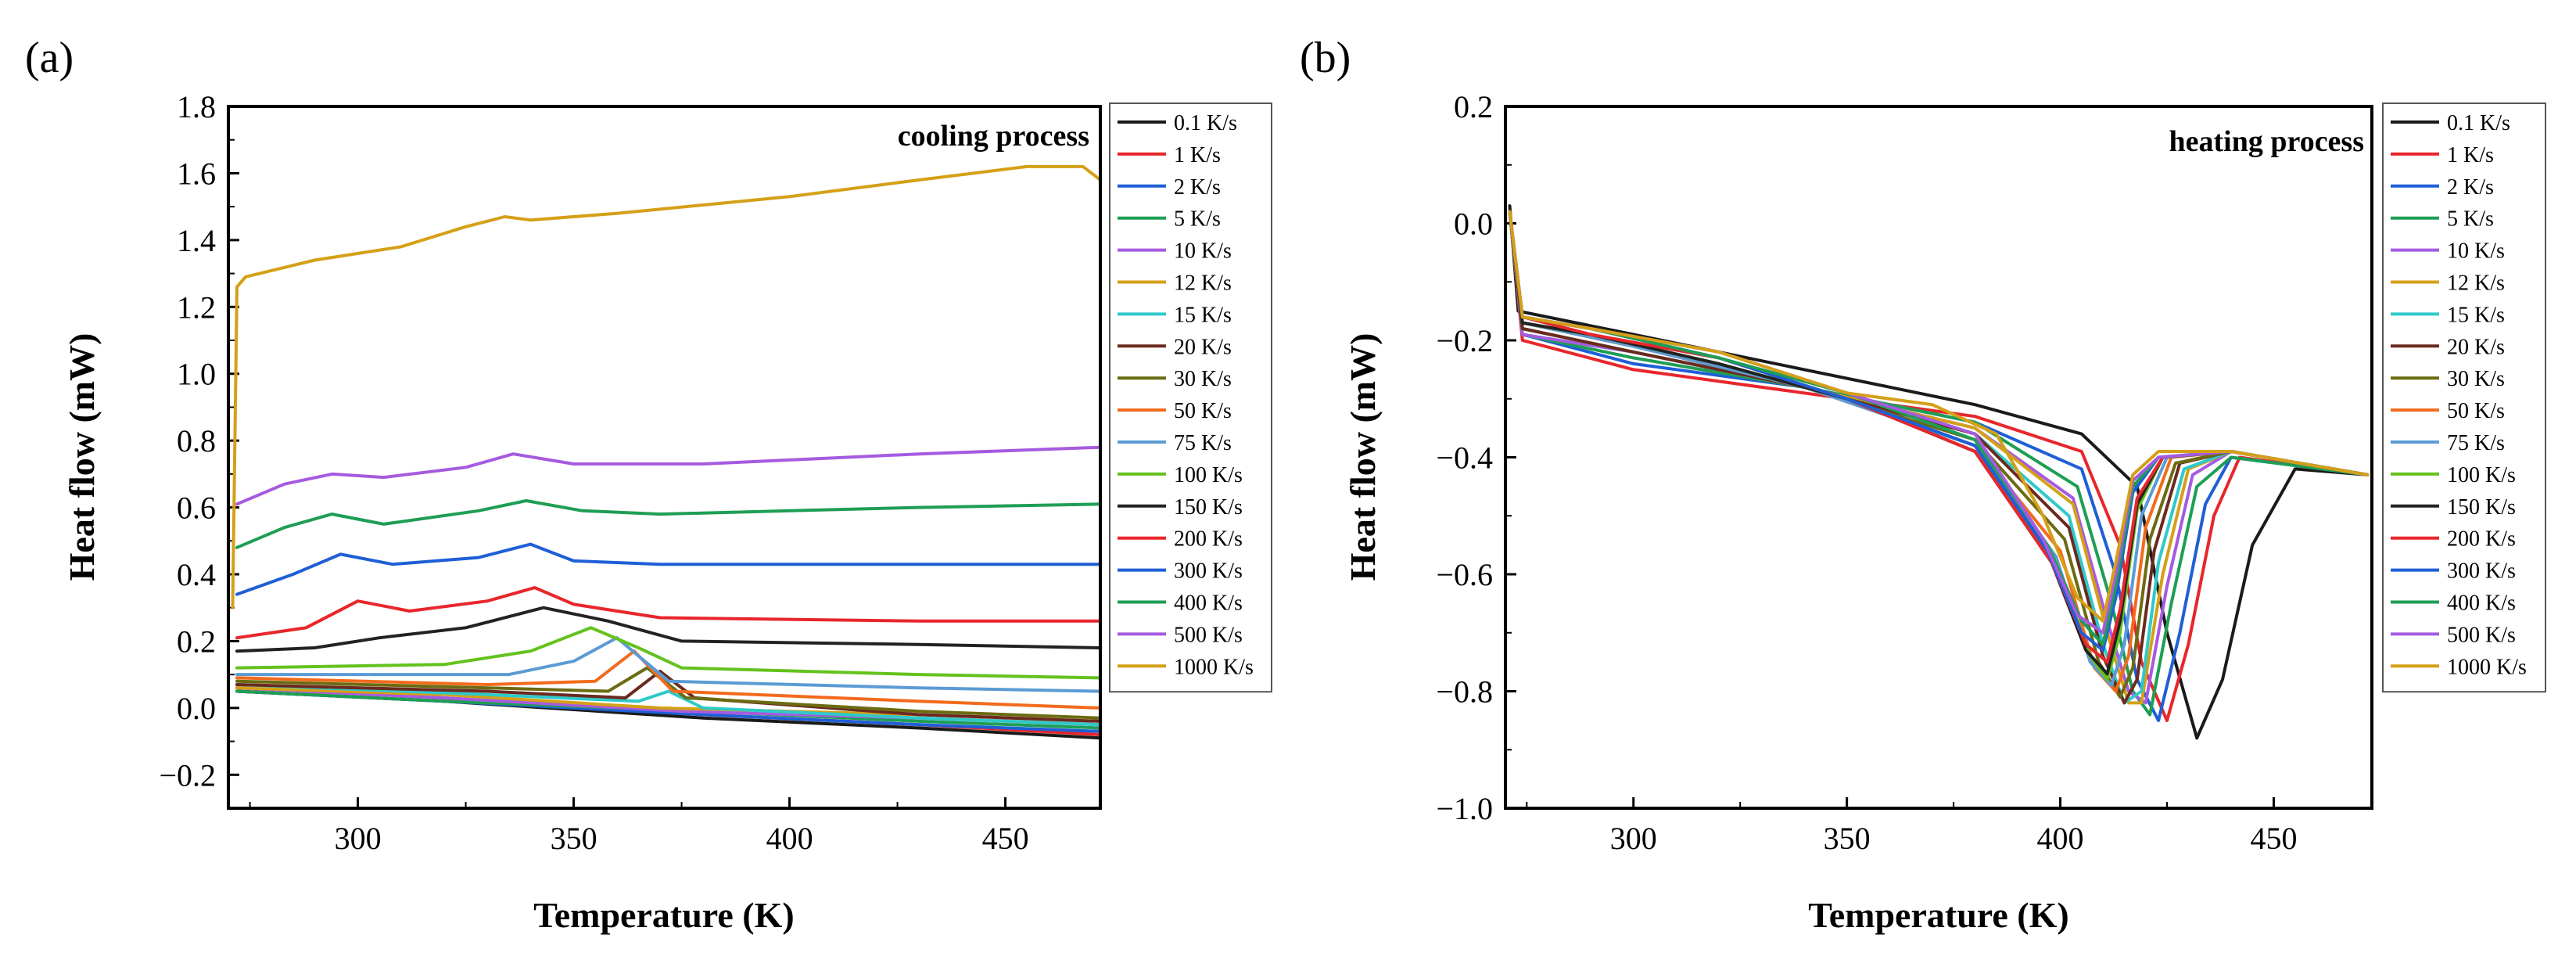  I want to click on chart-a-x-axis-title: Temperature (K), so click(664, 915).